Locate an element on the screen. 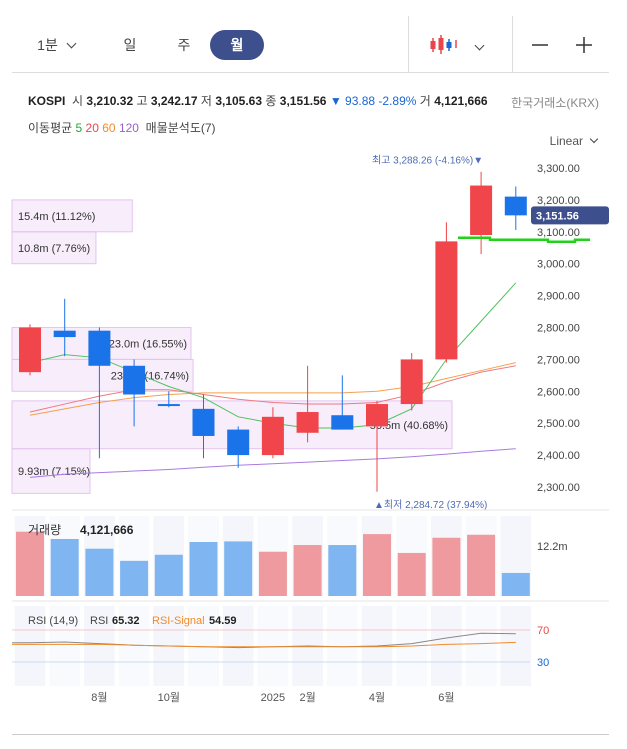 The width and height of the screenshot is (627, 749). volume-profile-label: 9.93m (7.15%) is located at coordinates (54, 472).